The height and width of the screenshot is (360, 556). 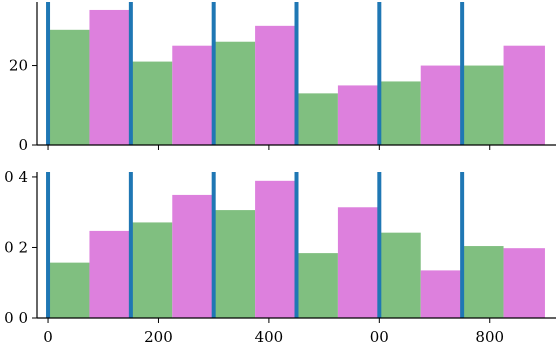 What do you see at coordinates (158, 337) in the screenshot?
I see `x-tick-label: 200` at bounding box center [158, 337].